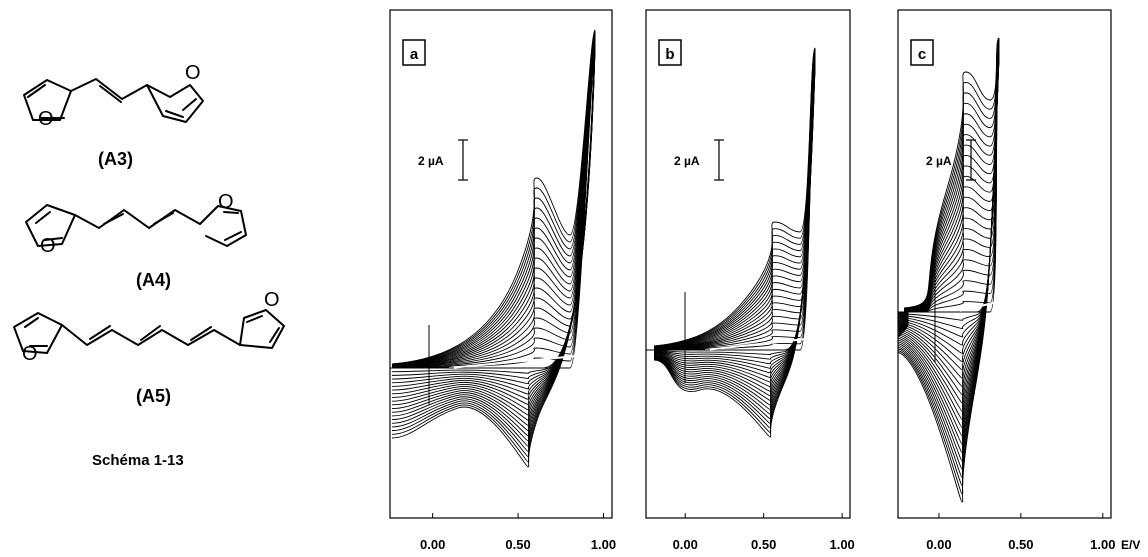  I want to click on atom-o-label: ., so click(43, 121).